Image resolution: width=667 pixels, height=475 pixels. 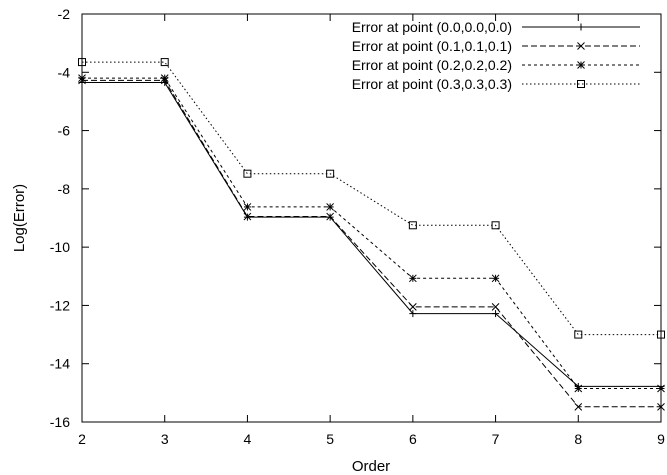 I want to click on y-axis-label: Log(Error), so click(x=19, y=218).